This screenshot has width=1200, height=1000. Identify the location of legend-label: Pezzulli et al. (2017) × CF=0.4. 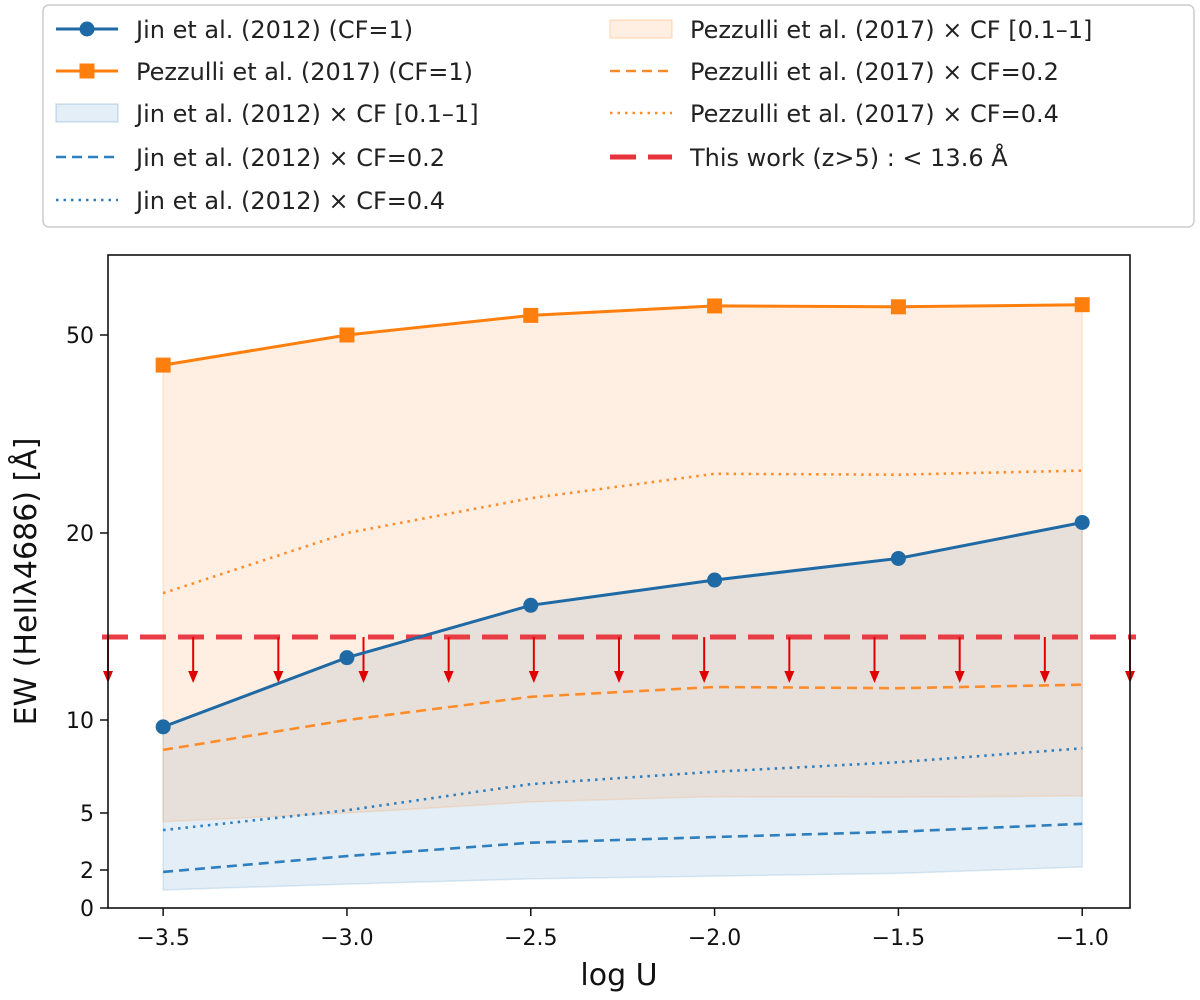
(874, 114).